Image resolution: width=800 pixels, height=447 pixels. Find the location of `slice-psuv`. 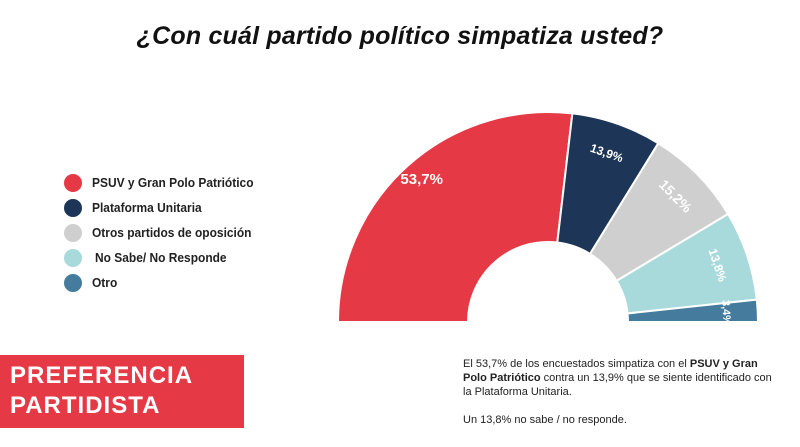

slice-psuv is located at coordinates (455, 217).